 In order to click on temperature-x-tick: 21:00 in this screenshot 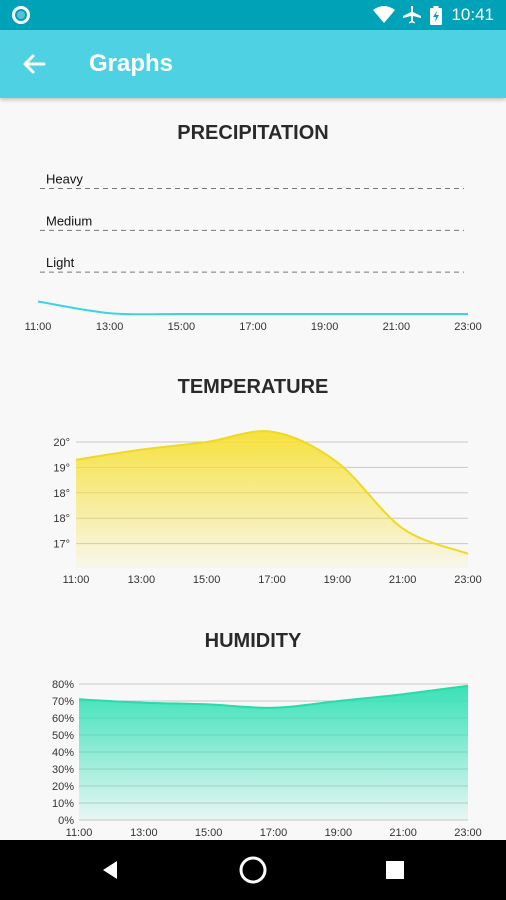, I will do `click(403, 580)`.